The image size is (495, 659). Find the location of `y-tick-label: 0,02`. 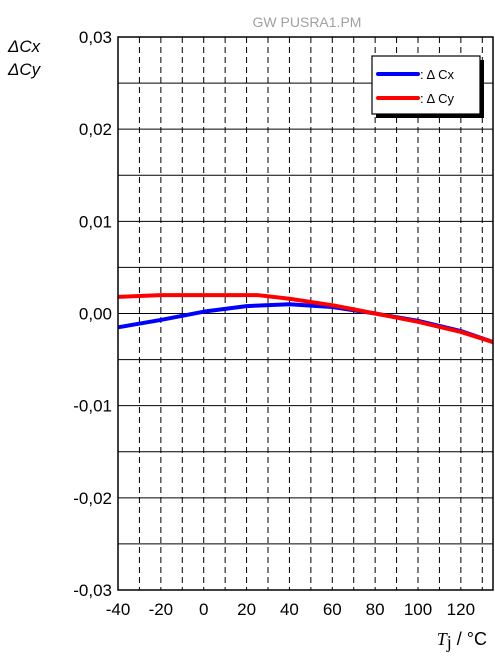

y-tick-label: 0,02 is located at coordinates (95, 129).